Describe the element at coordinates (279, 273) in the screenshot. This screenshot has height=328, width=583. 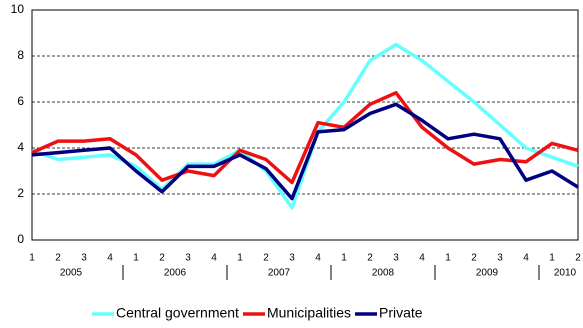
I see `year-label: 2007` at that location.